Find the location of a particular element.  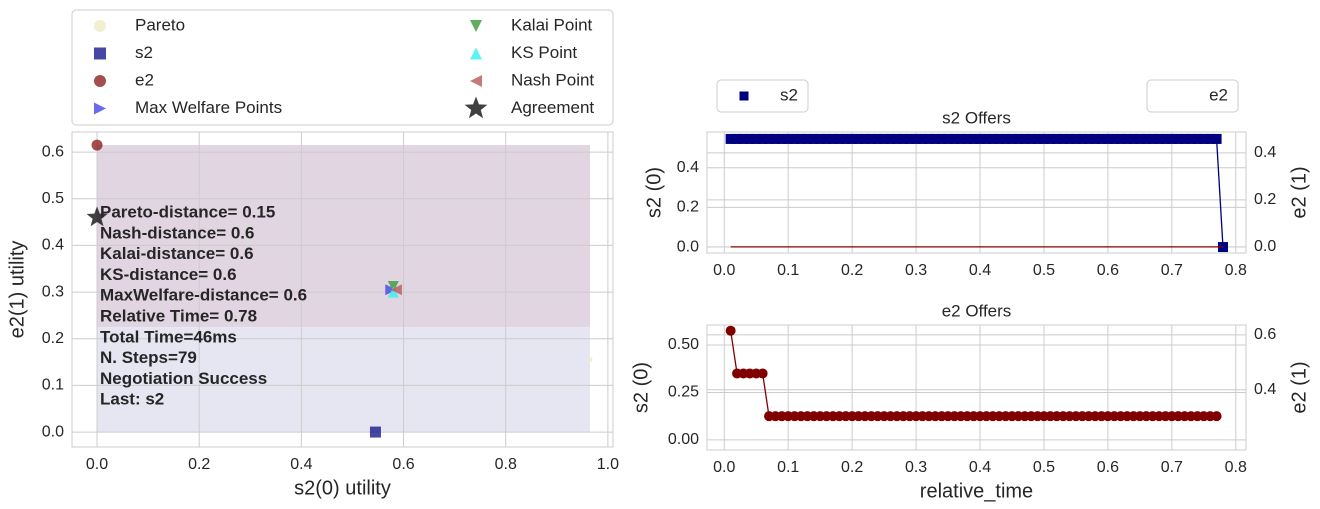

x-tick-label: 0.5 is located at coordinates (1044, 467).